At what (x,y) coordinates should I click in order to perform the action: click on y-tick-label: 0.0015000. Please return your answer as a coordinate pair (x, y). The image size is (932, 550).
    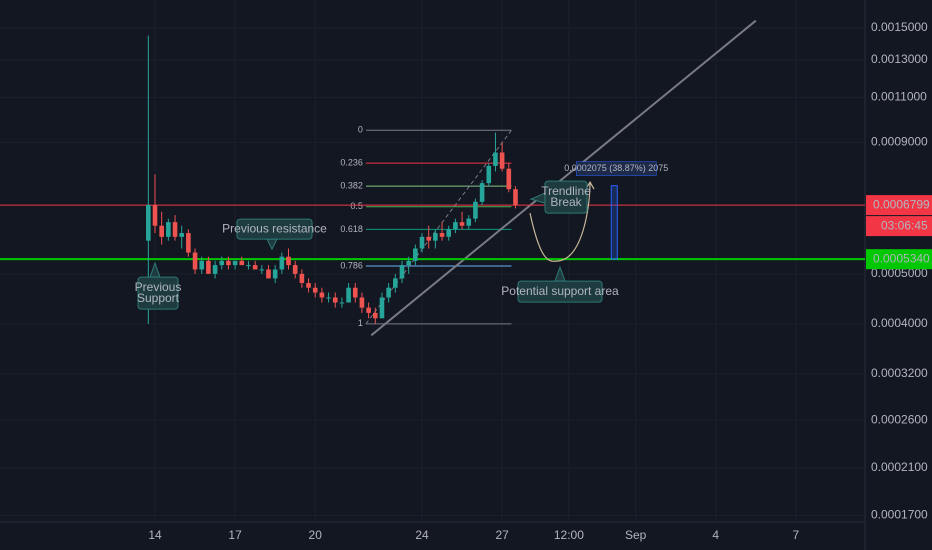
    Looking at the image, I should click on (899, 27).